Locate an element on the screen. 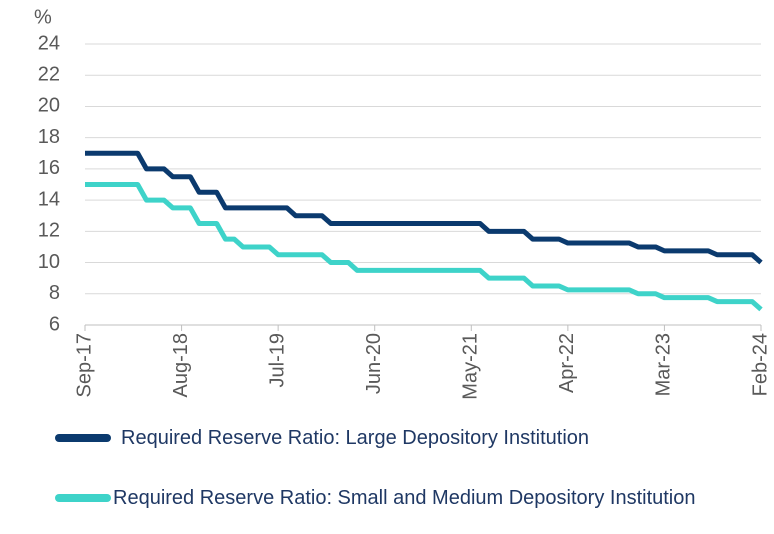 The image size is (774, 534). x-tick-label: Sep-17 is located at coordinates (84, 365).